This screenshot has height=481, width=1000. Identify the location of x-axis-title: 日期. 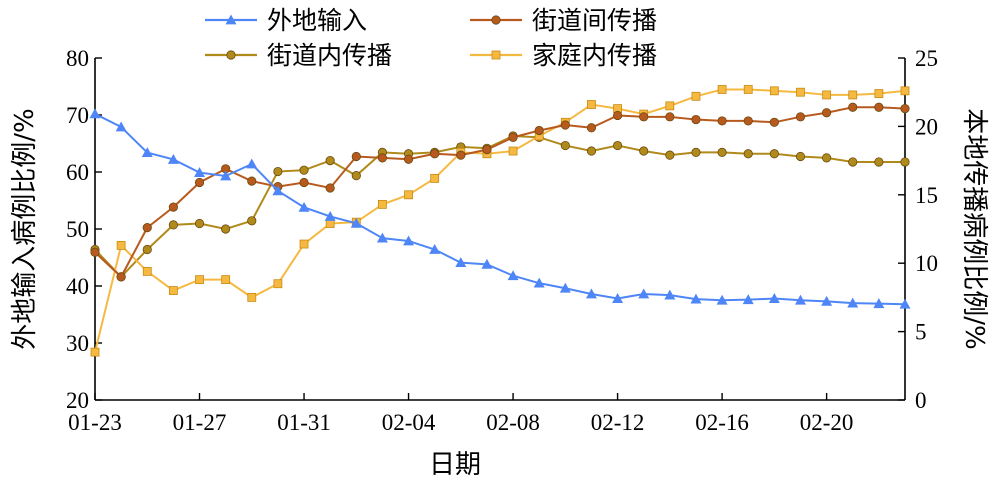
(455, 465).